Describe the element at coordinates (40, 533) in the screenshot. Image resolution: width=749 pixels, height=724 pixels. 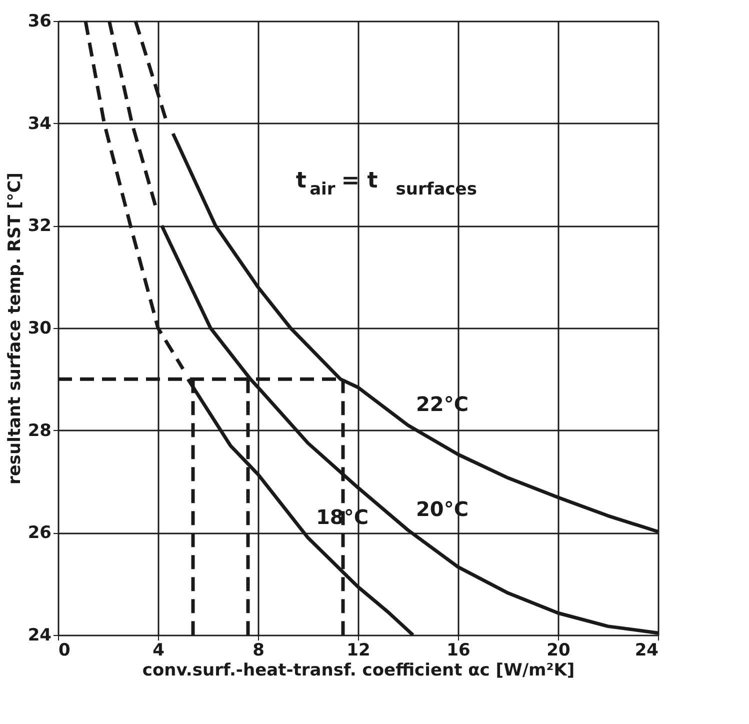
I see `y-tick-label: 26` at that location.